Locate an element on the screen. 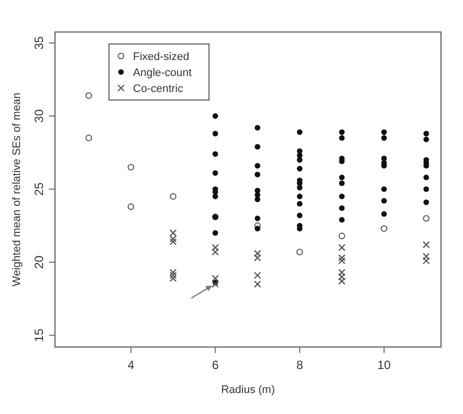  x-tick-label: 10 is located at coordinates (384, 365).